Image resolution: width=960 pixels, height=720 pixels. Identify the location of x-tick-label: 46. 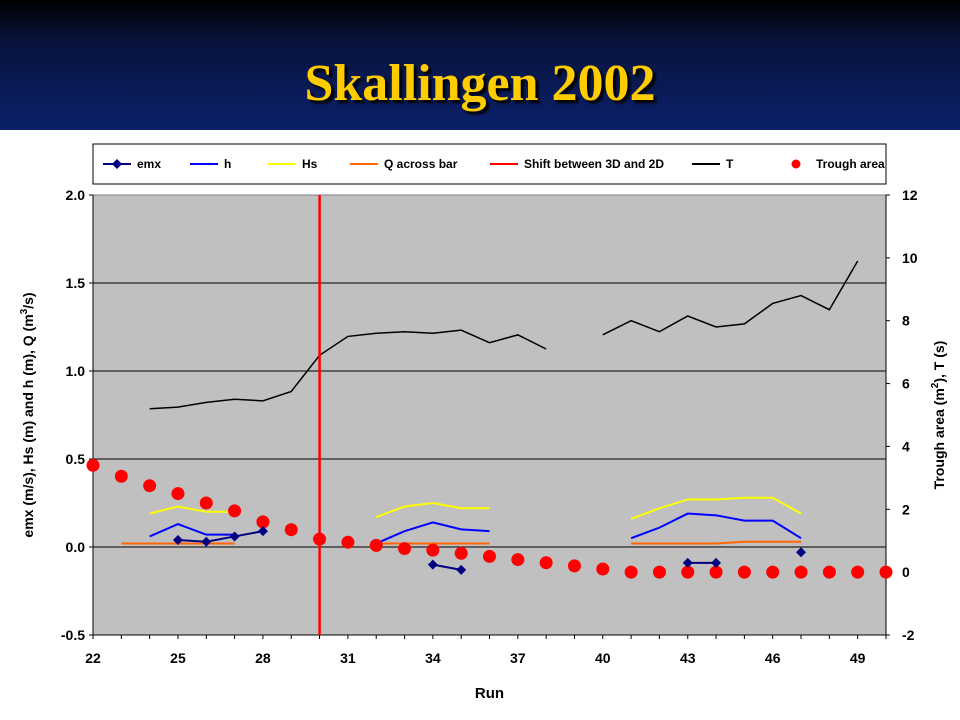
(773, 658).